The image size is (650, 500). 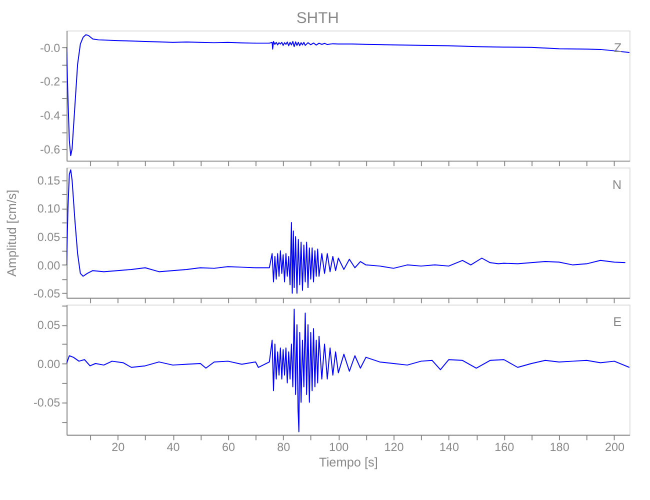 I want to click on x-tick-label: 100, so click(x=339, y=447).